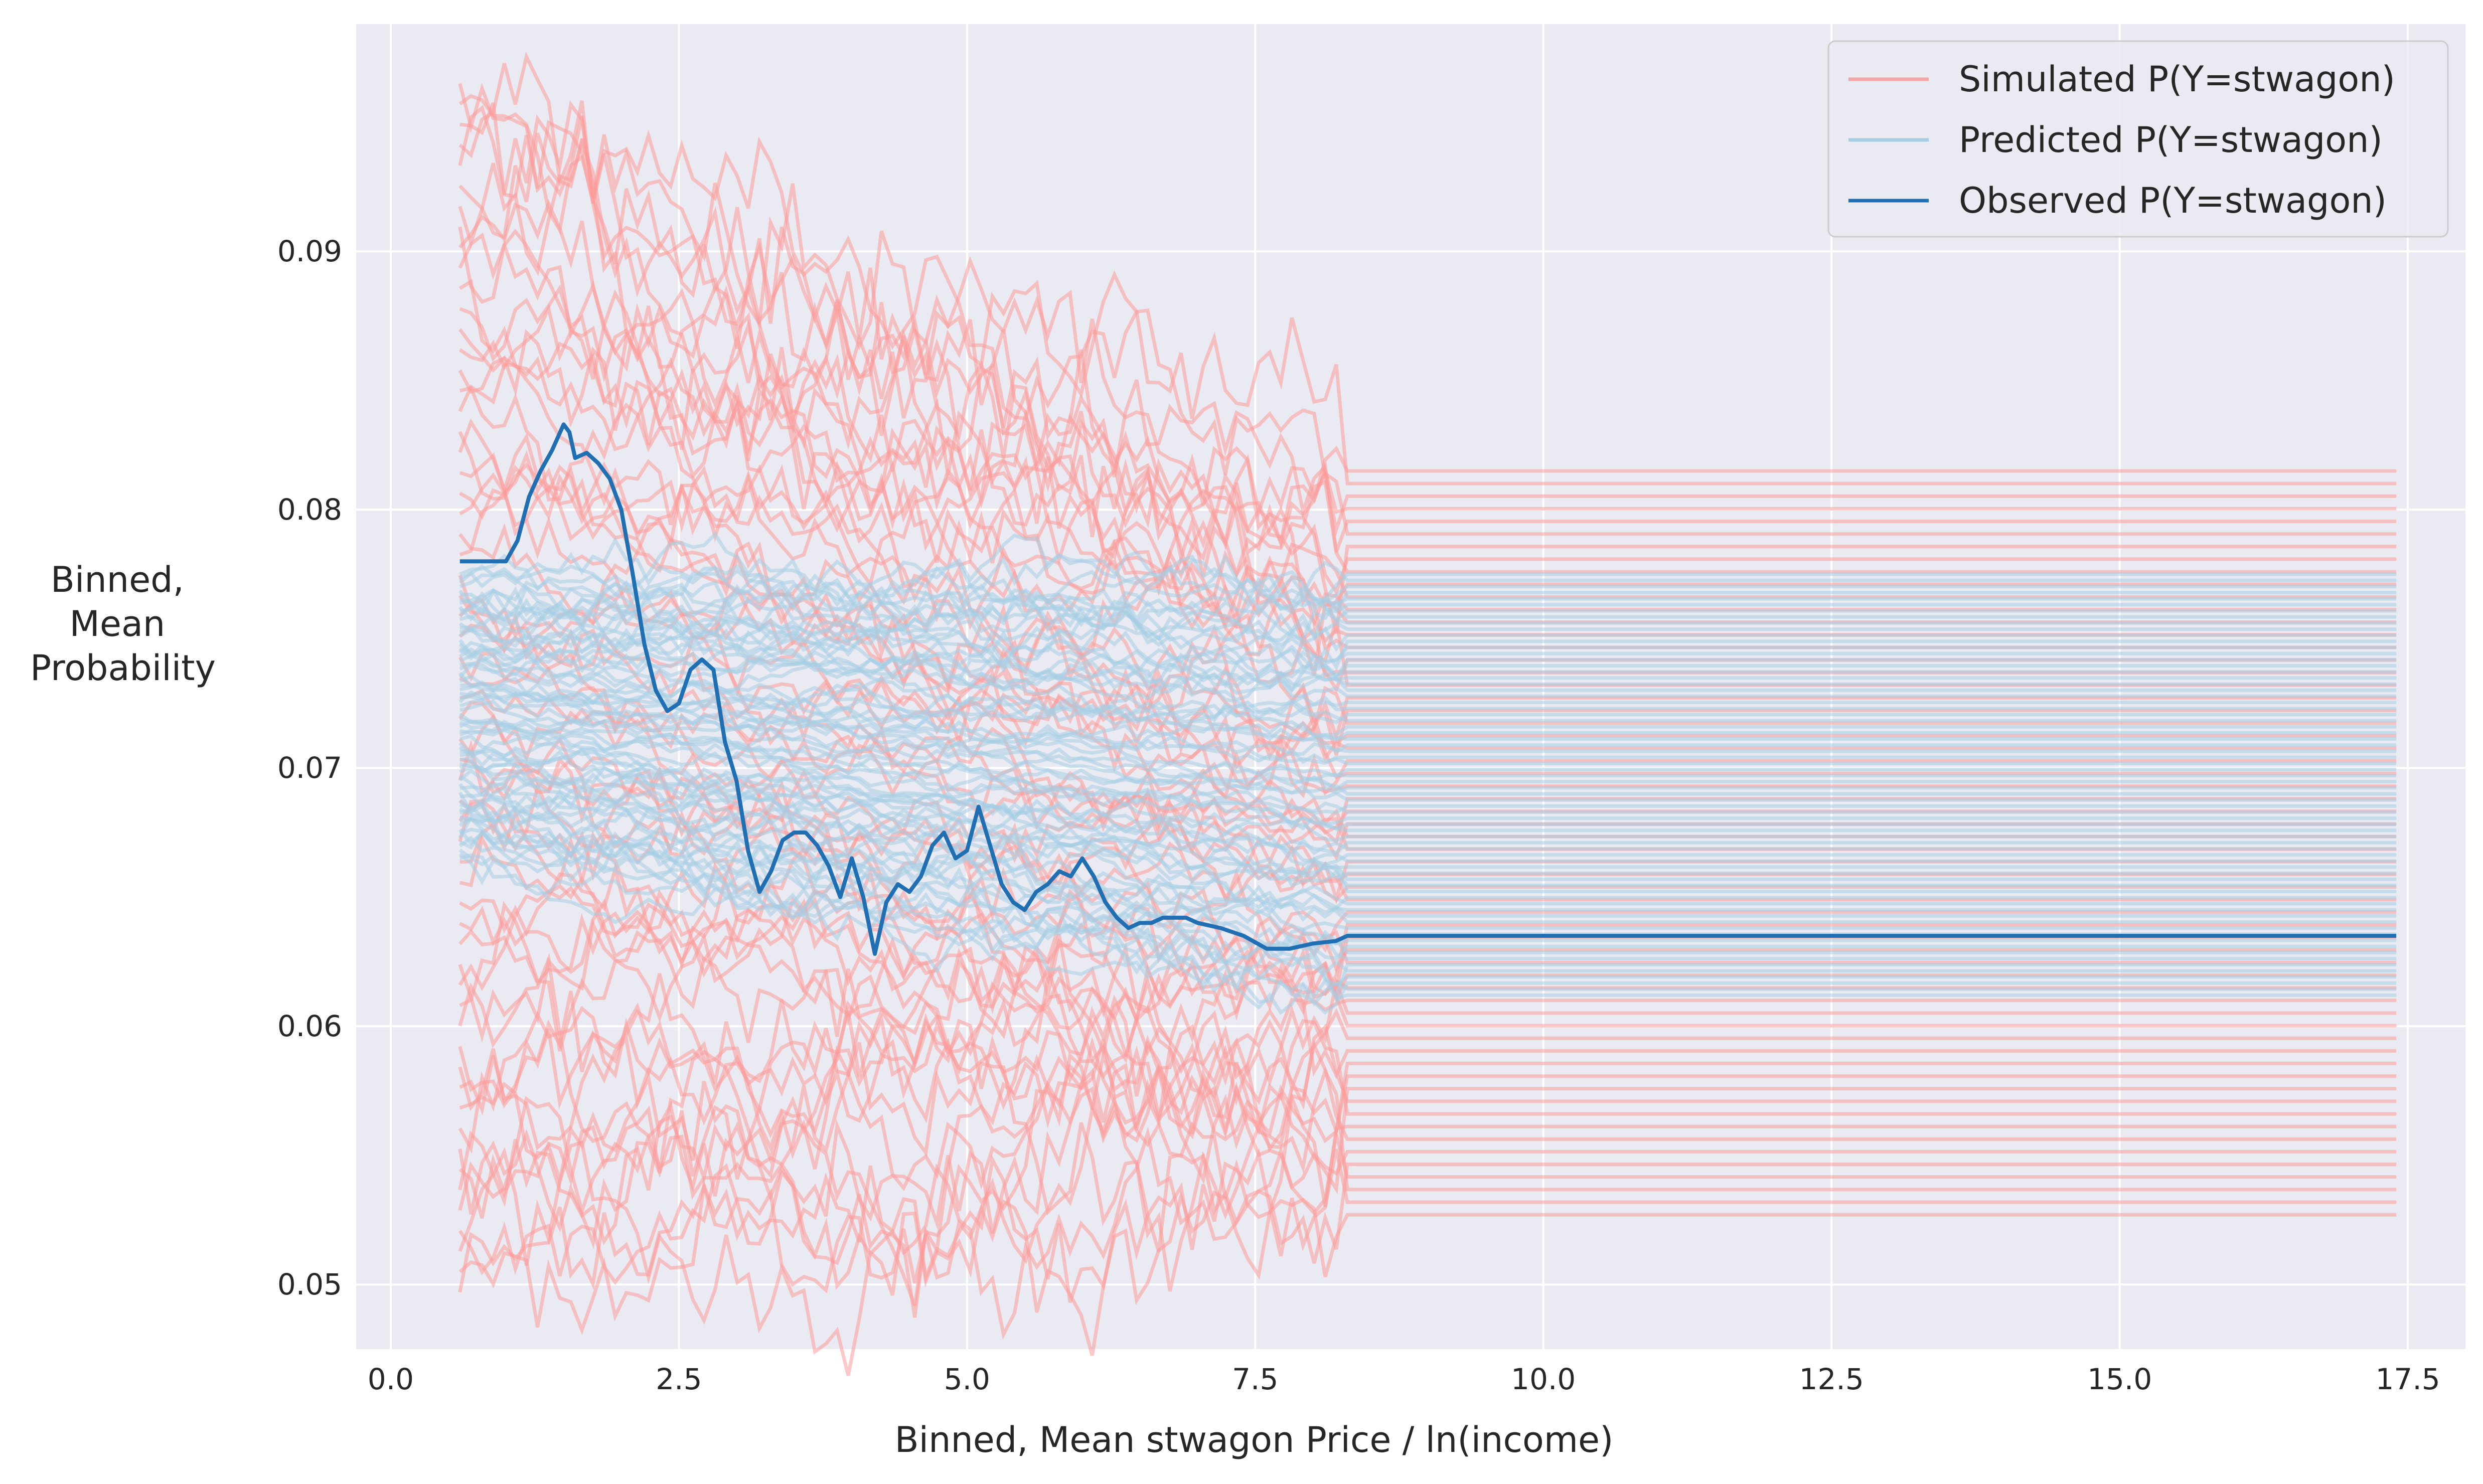 The image size is (2483, 1484). I want to click on legend-label-predicted: Predicted P(Y=stwagon), so click(2171, 139).